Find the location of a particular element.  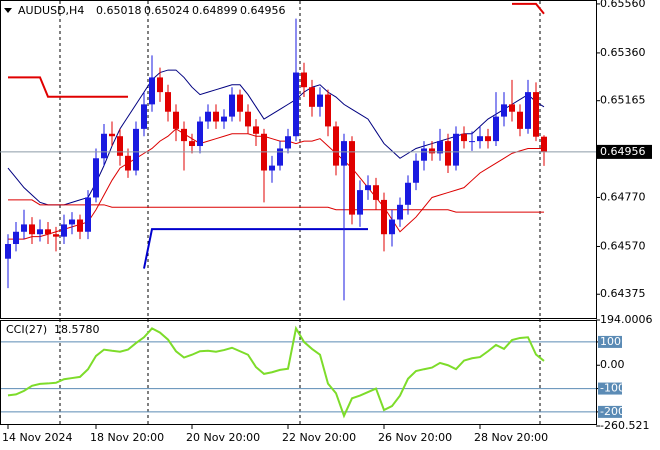

x-tick-label: 14 Nov 2024 is located at coordinates (37, 437).